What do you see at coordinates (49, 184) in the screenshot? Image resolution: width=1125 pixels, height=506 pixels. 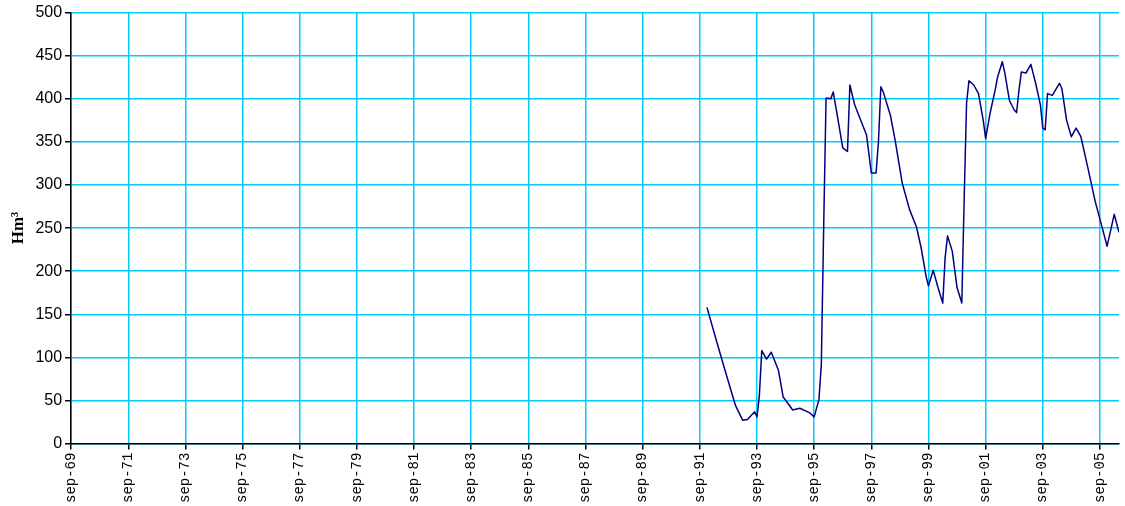 I see `y-tick-label: 300` at bounding box center [49, 184].